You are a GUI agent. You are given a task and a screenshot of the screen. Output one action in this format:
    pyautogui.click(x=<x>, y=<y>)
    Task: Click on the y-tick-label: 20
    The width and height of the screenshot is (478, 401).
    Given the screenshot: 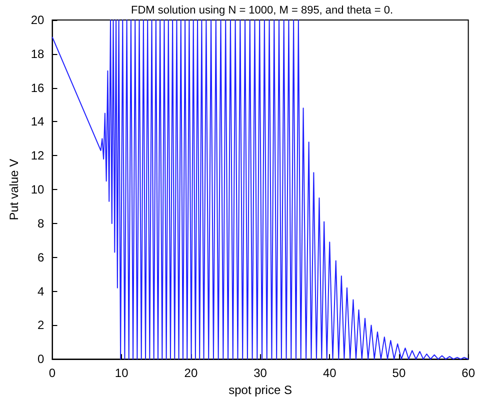 What is the action you would take?
    pyautogui.click(x=37, y=20)
    